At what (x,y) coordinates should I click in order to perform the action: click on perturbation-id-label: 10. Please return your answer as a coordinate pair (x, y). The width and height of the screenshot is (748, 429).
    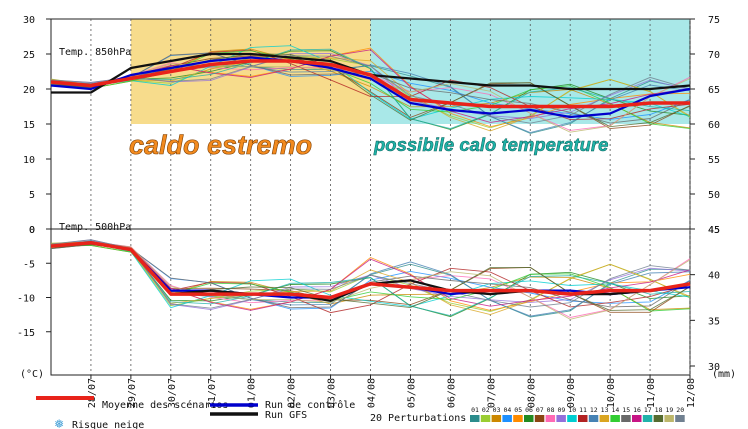
    Looking at the image, I should click on (572, 410).